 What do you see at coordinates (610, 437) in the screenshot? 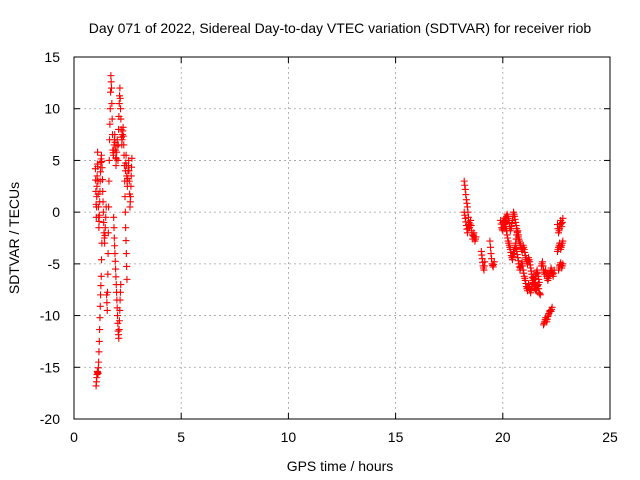
I see `x-tick-label: 25` at bounding box center [610, 437].